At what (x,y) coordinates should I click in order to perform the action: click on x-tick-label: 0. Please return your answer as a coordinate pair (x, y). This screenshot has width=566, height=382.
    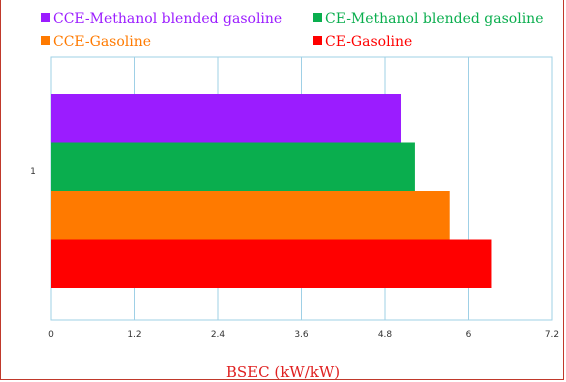
    Looking at the image, I should click on (51, 335).